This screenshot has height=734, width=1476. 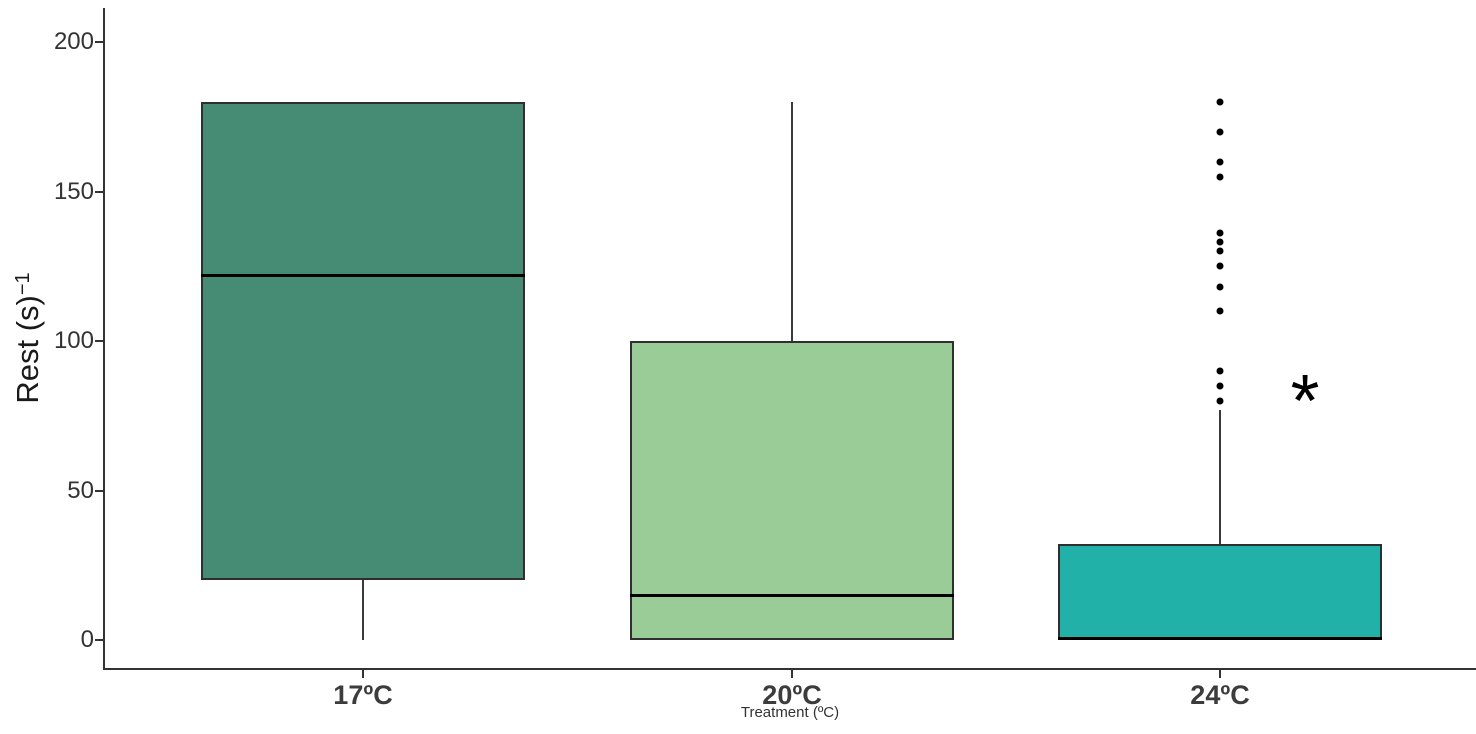 I want to click on y-tick-label: 50, so click(x=80, y=490).